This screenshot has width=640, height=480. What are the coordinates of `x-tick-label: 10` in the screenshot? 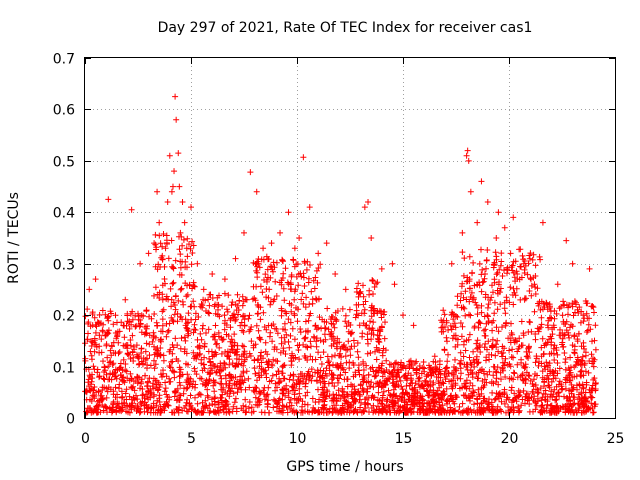 It's located at (298, 439).